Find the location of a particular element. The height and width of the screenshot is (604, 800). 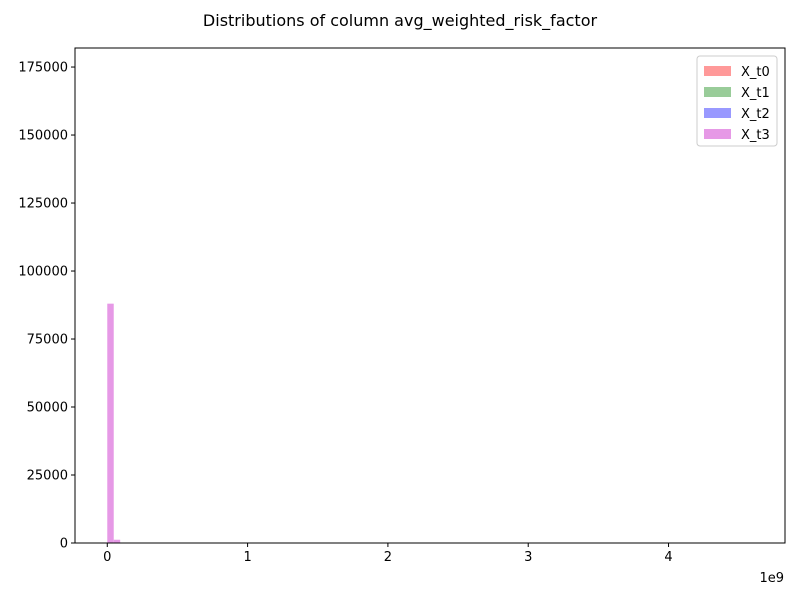

y-tick-label: 100000 is located at coordinates (43, 272).